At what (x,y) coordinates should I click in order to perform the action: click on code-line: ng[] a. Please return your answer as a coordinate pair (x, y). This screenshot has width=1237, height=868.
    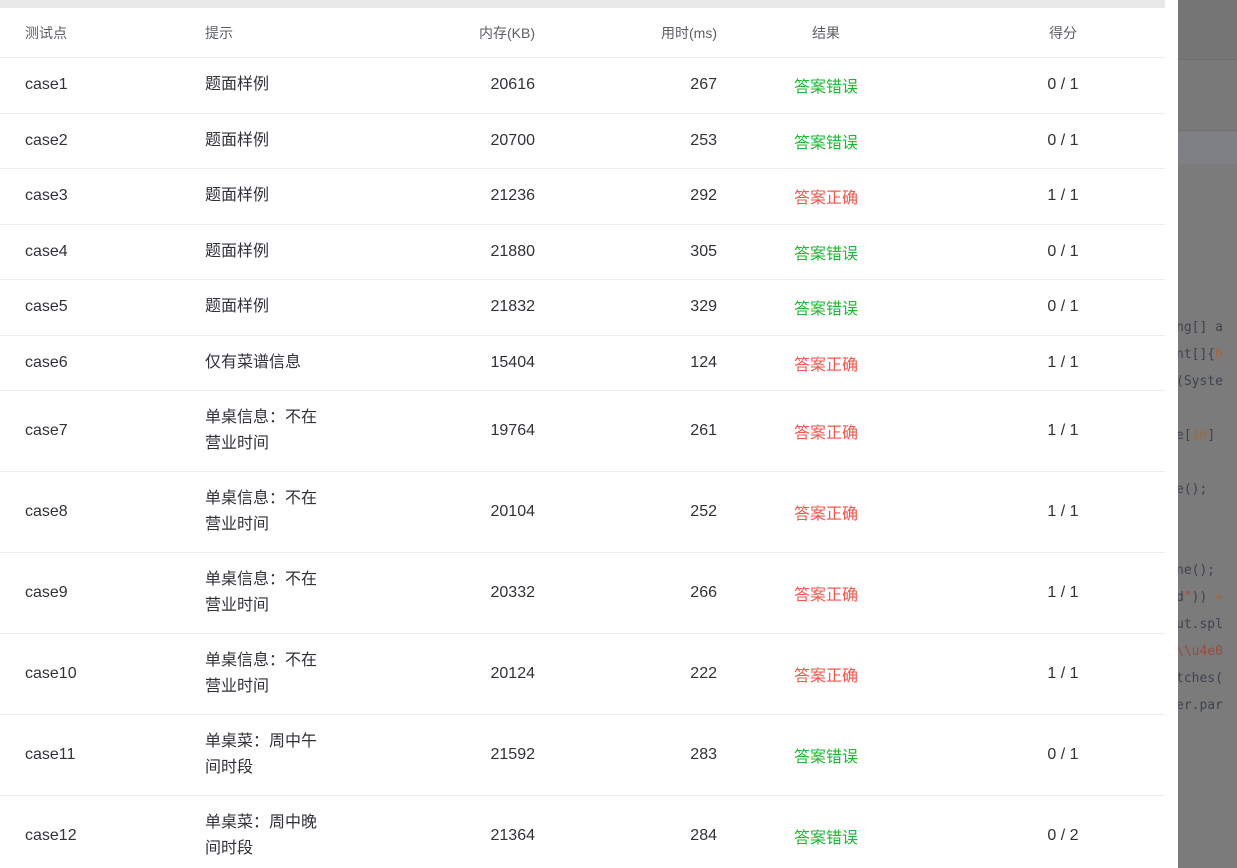
    Looking at the image, I should click on (1200, 327).